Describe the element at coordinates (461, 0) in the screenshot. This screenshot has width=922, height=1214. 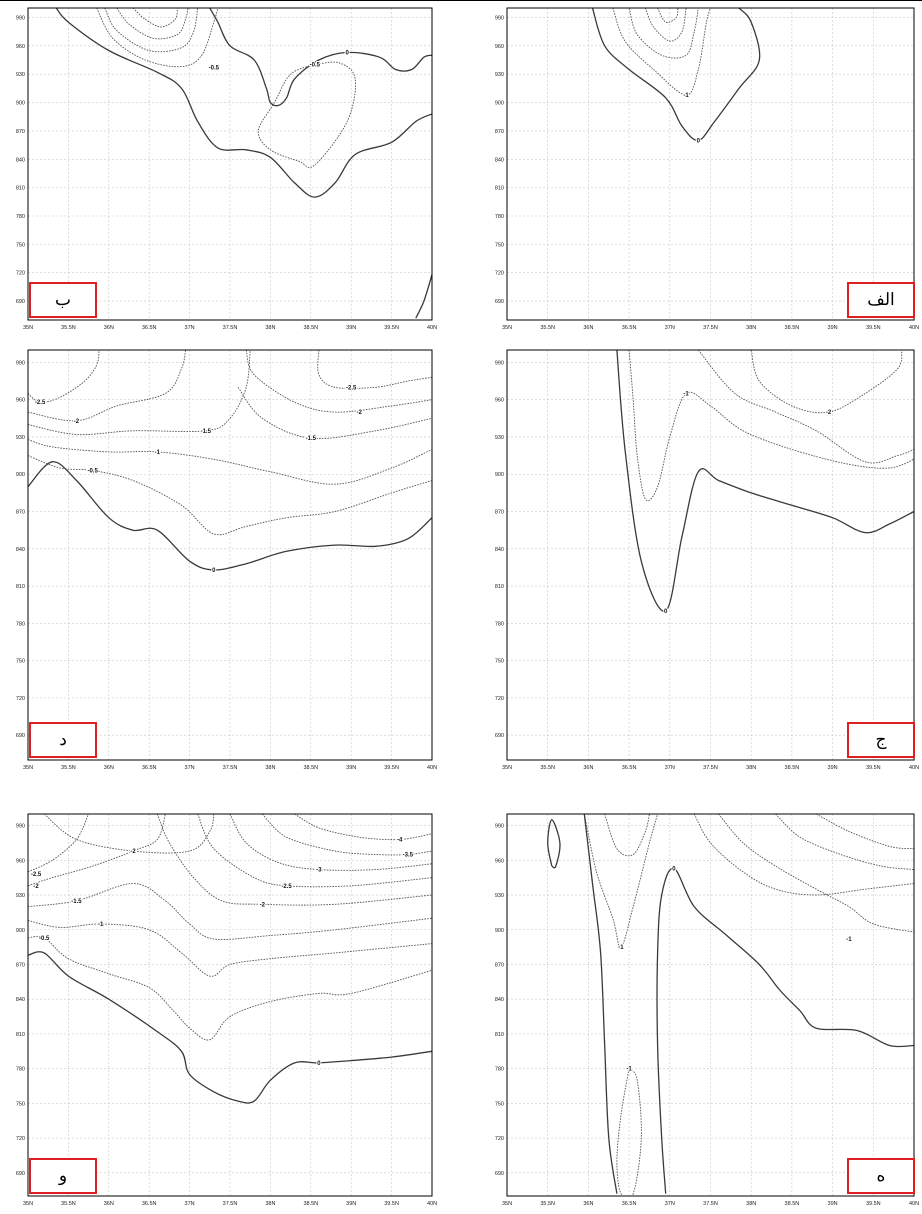
I see `top-rule` at that location.